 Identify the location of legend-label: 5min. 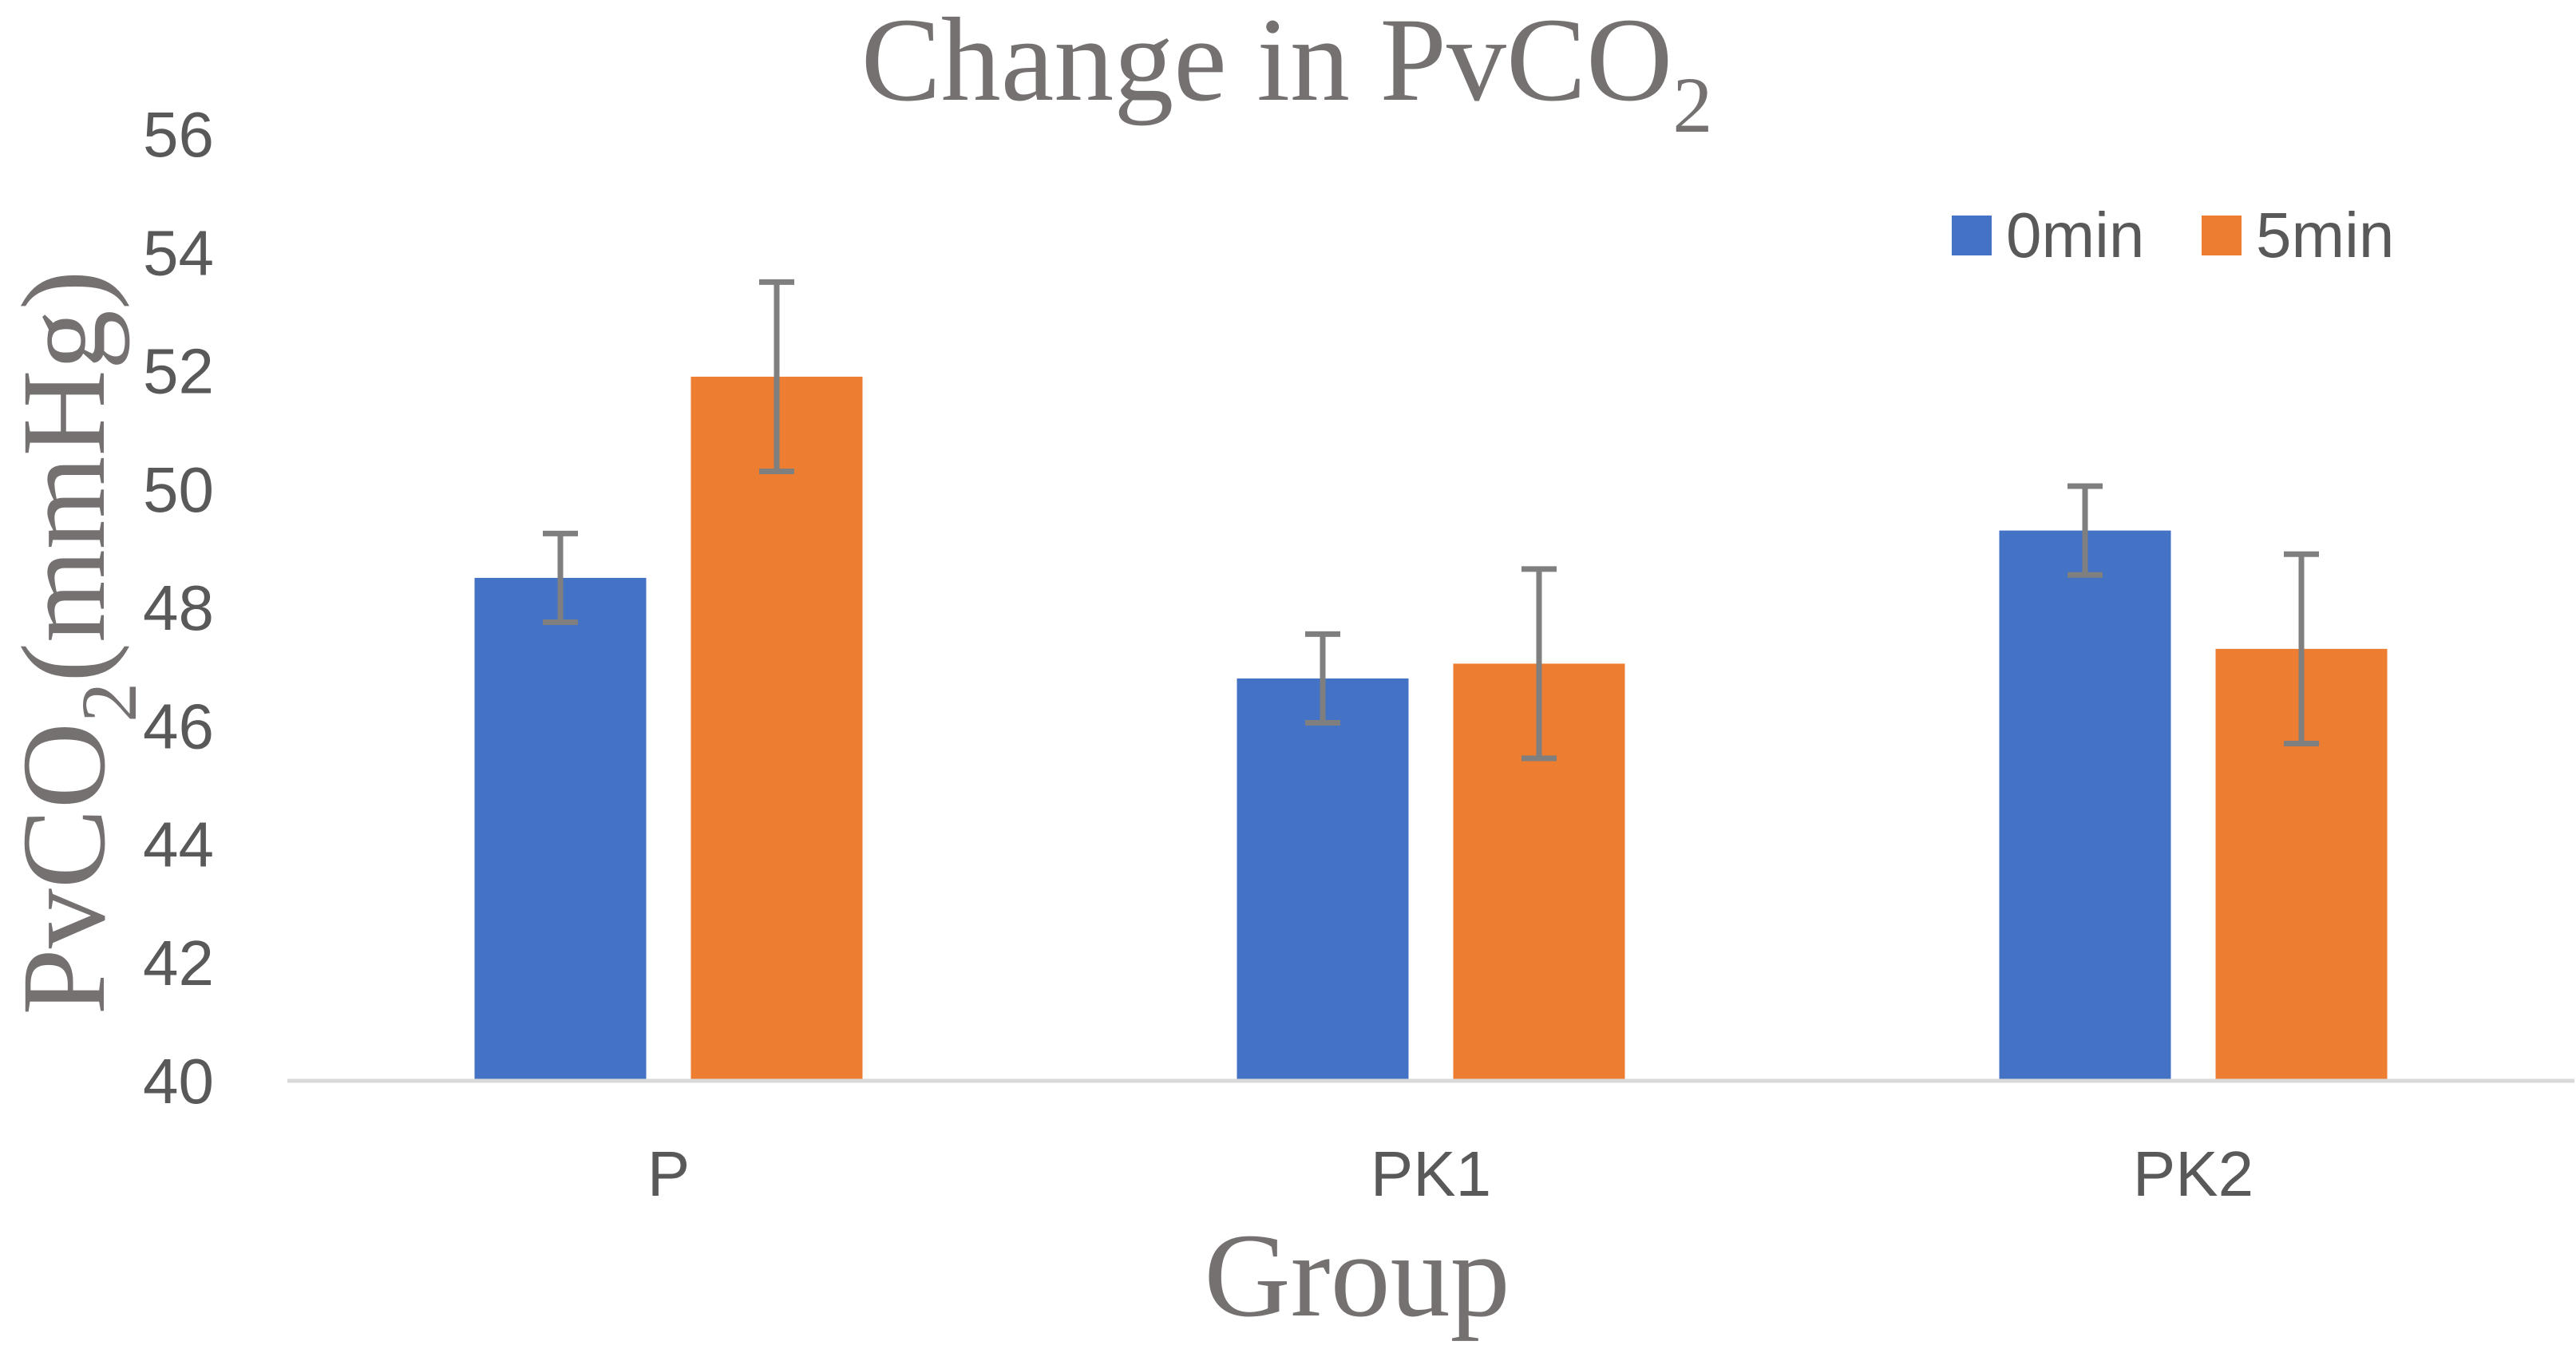
(2325, 235).